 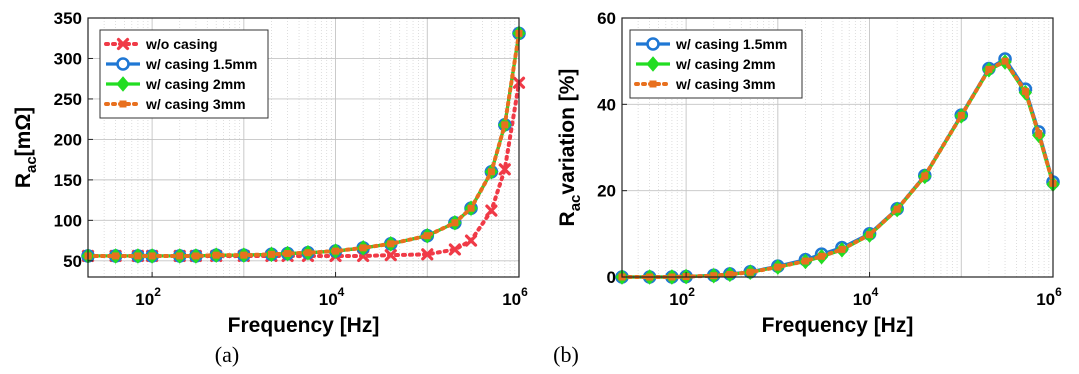 What do you see at coordinates (566, 354) in the screenshot?
I see `panel-caption: (b)` at bounding box center [566, 354].